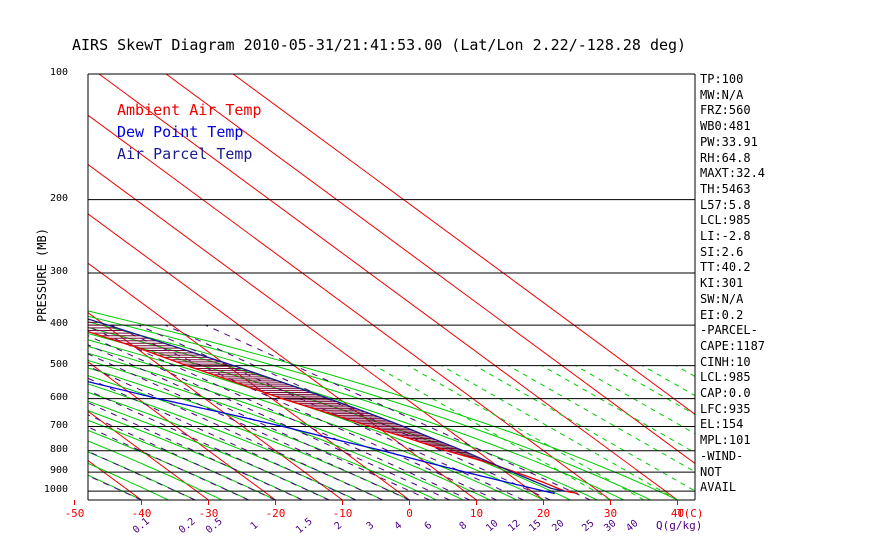  What do you see at coordinates (58, 324) in the screenshot?
I see `pressure-tick-label: 400` at bounding box center [58, 324].